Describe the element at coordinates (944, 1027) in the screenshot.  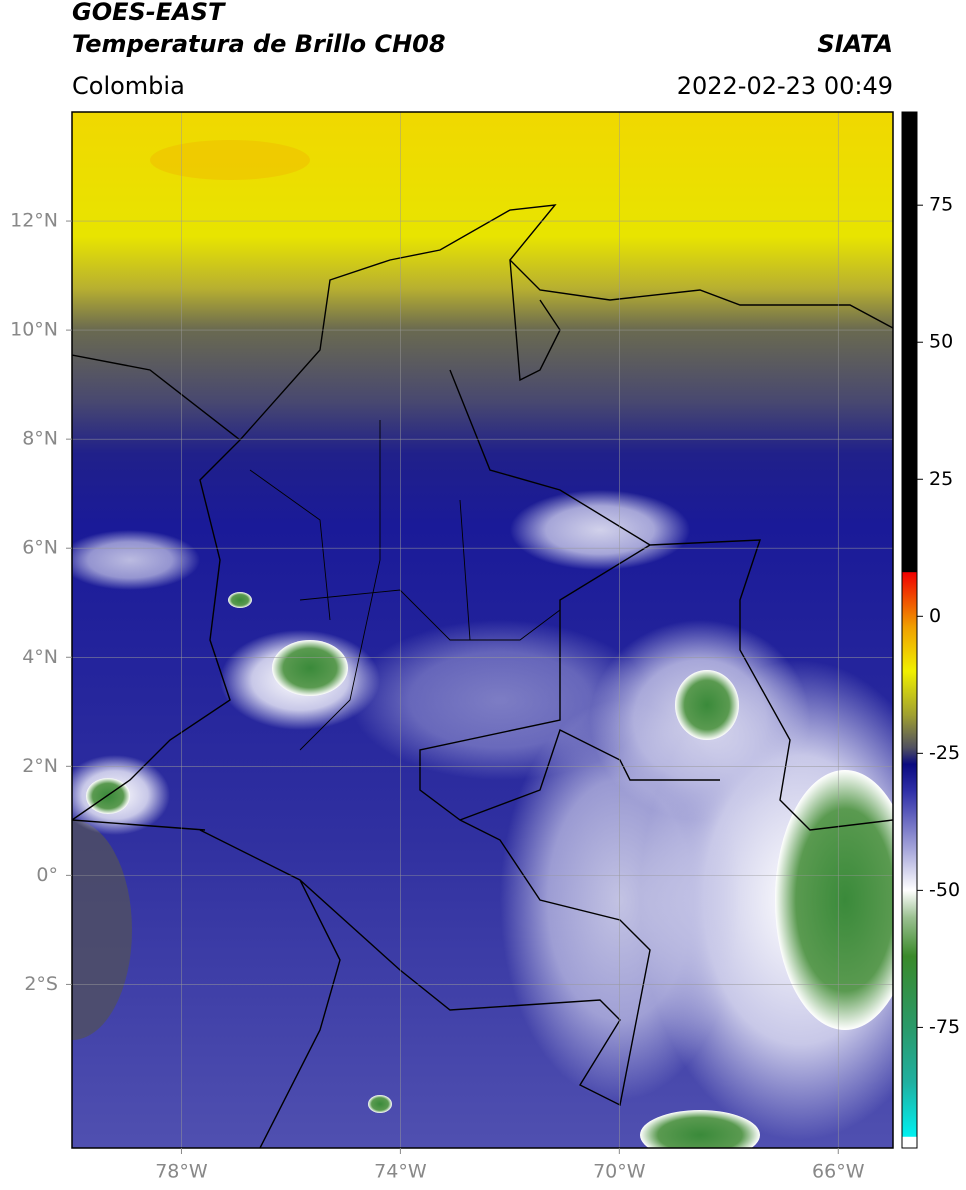
I see `colorbar-tick-label: -75` at that location.